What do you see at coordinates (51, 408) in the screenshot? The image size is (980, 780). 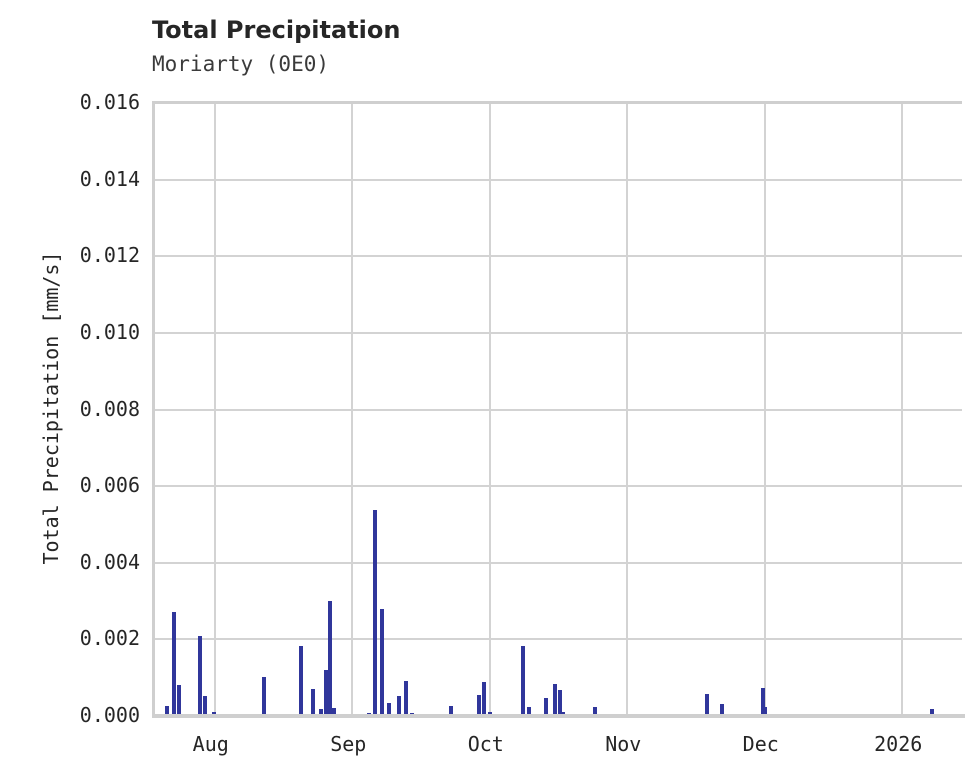 I see `y-axis-label: Total Precipitation [mm/s]` at bounding box center [51, 408].